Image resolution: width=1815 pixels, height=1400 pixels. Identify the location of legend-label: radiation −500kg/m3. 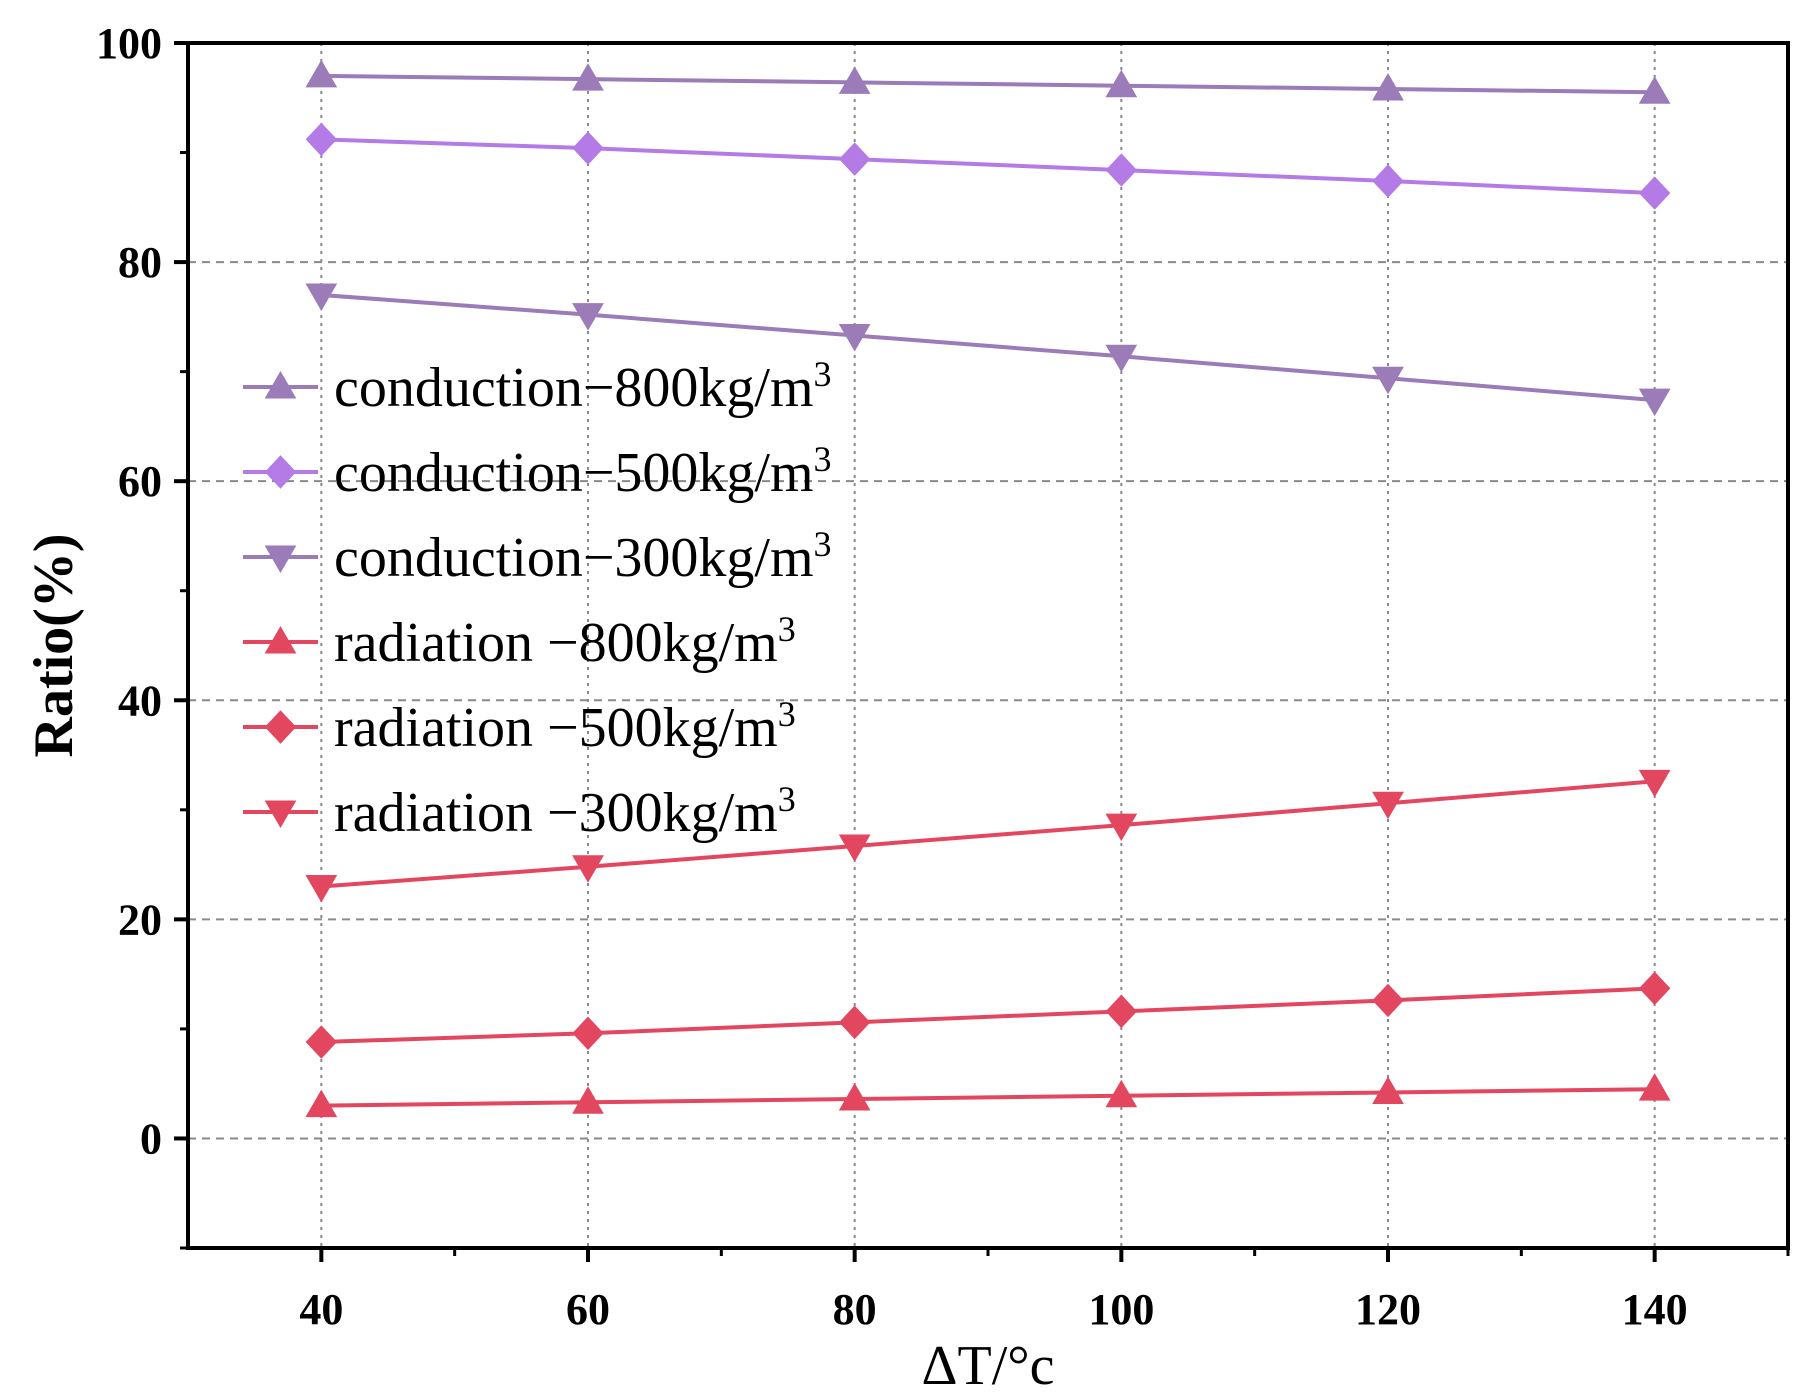
(565, 726).